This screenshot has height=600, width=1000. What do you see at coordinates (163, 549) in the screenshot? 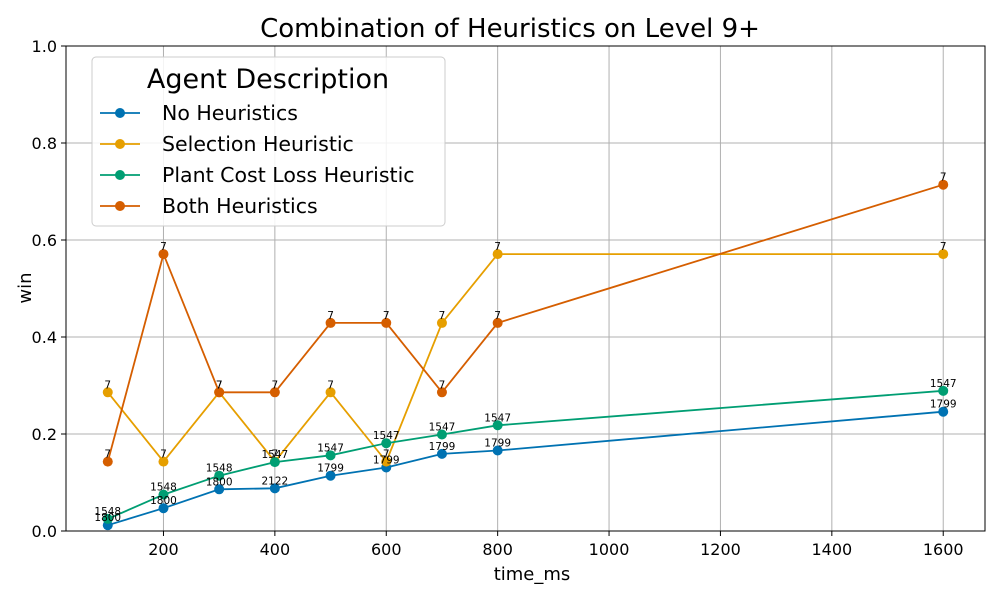
I see `x-tick-label: 200` at bounding box center [163, 549].